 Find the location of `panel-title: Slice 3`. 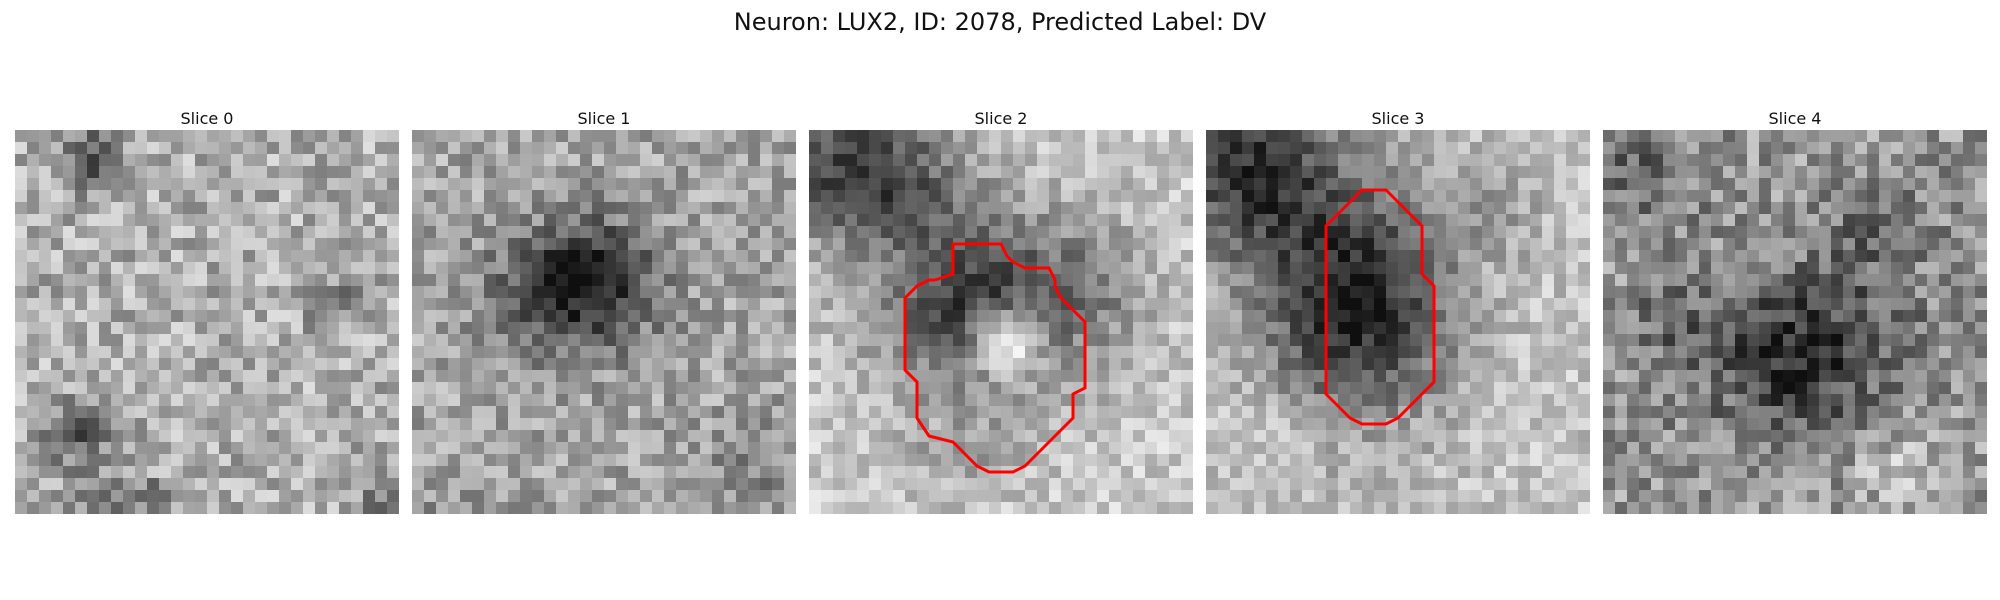

panel-title: Slice 3 is located at coordinates (1398, 118).